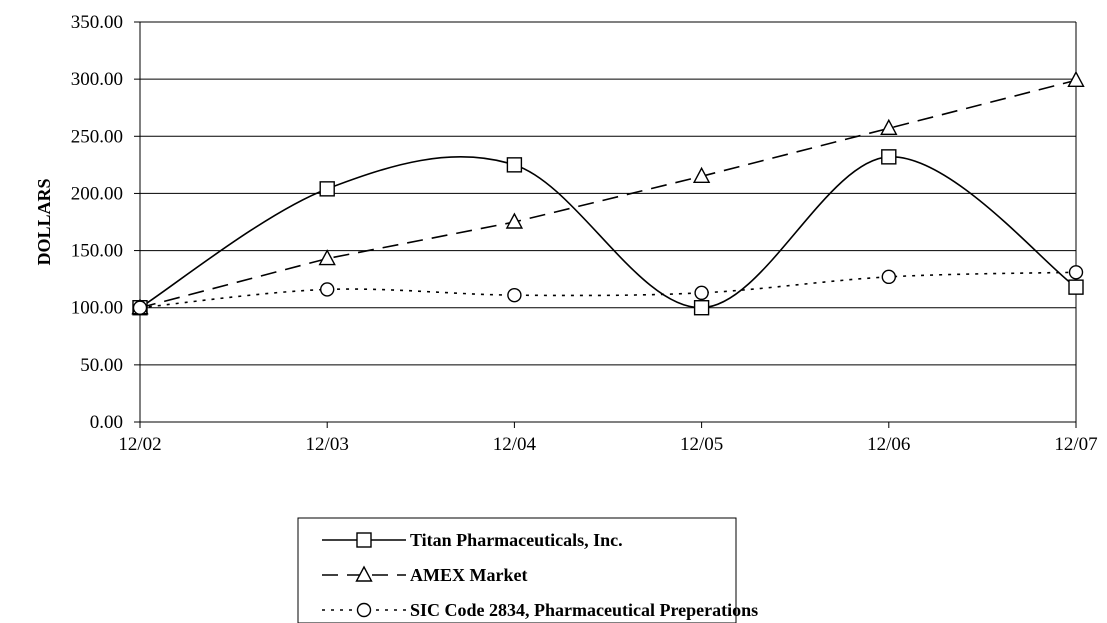 This screenshot has height=623, width=1107. What do you see at coordinates (106, 422) in the screenshot?
I see `y-tick-label: 0.00` at bounding box center [106, 422].